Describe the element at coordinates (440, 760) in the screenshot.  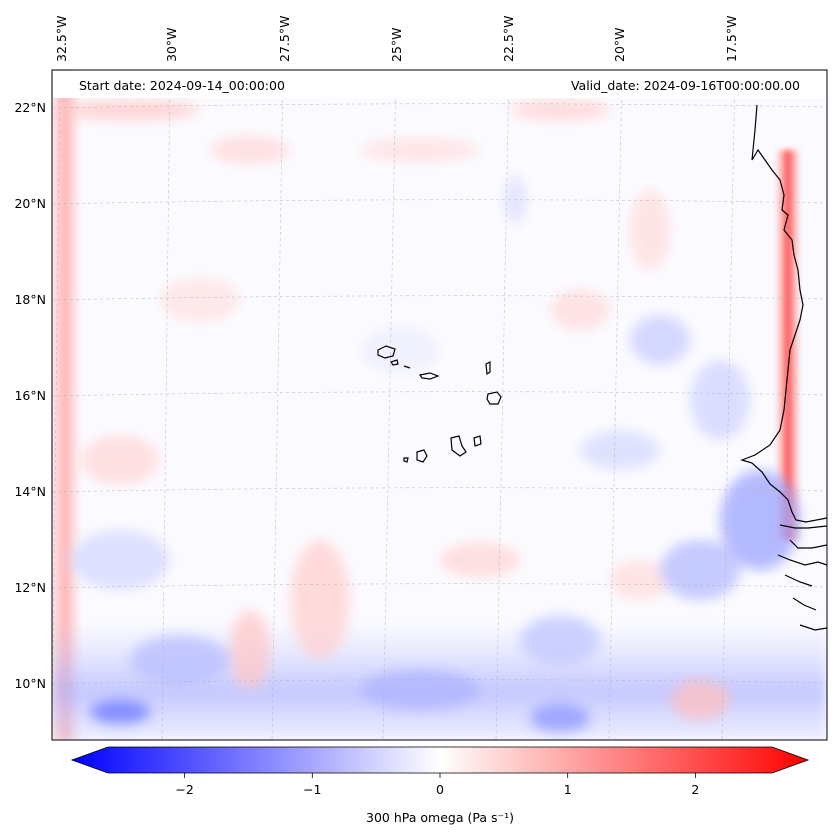
I see `colorbar-body` at that location.